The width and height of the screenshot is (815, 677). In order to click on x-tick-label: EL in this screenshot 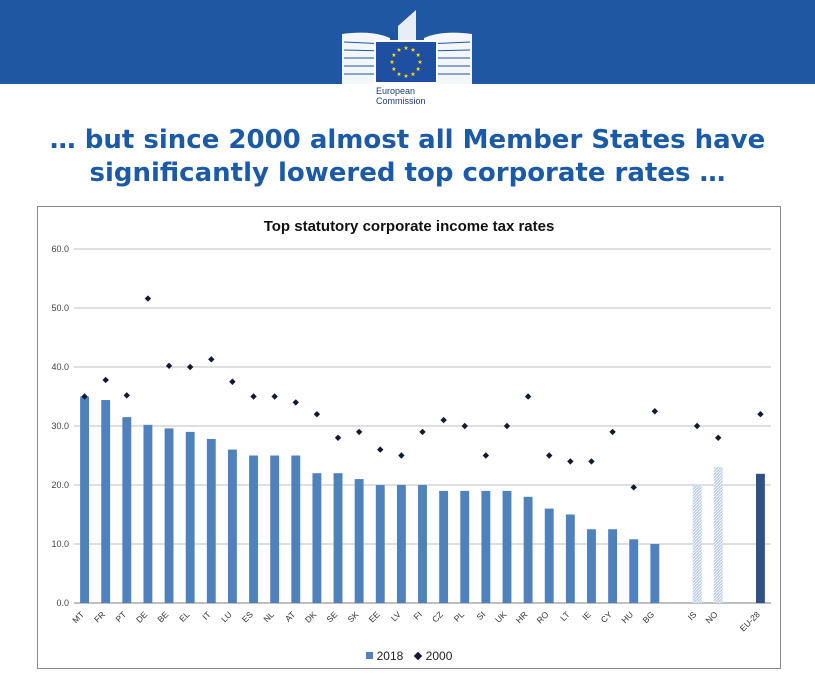, I will do `click(184, 616)`.